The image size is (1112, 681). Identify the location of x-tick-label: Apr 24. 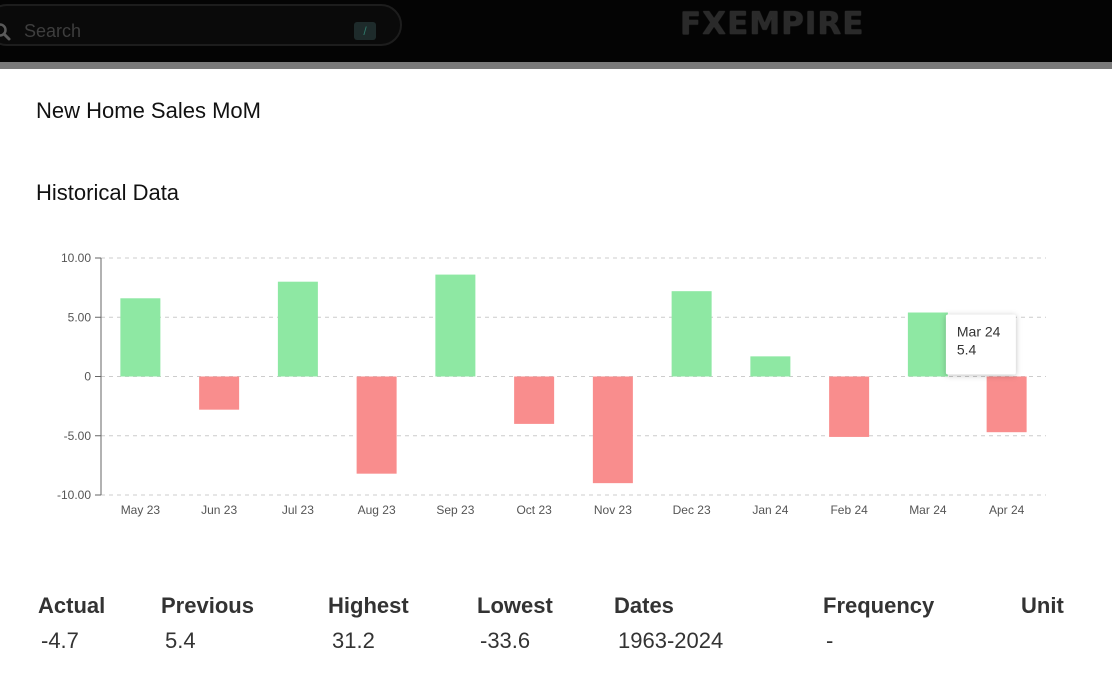
(1007, 510).